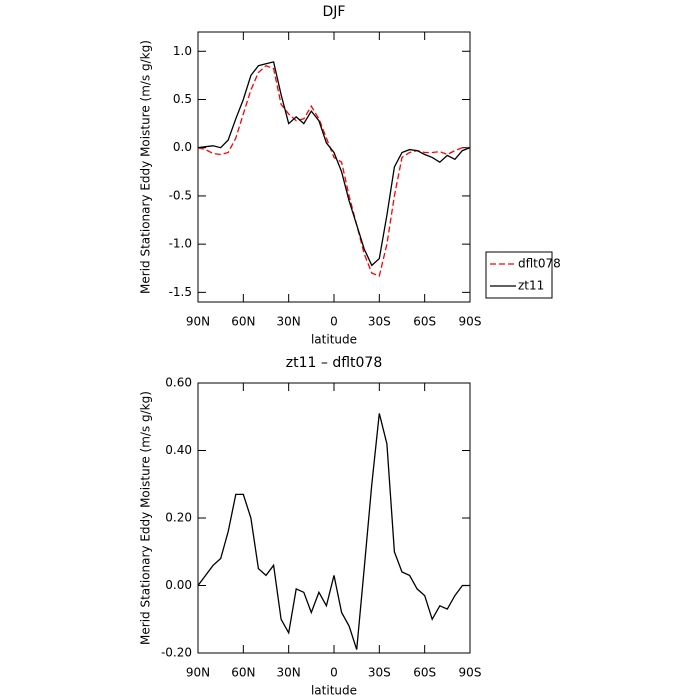 This screenshot has height=700, width=700. What do you see at coordinates (334, 12) in the screenshot?
I see `chart-title: DJF` at bounding box center [334, 12].